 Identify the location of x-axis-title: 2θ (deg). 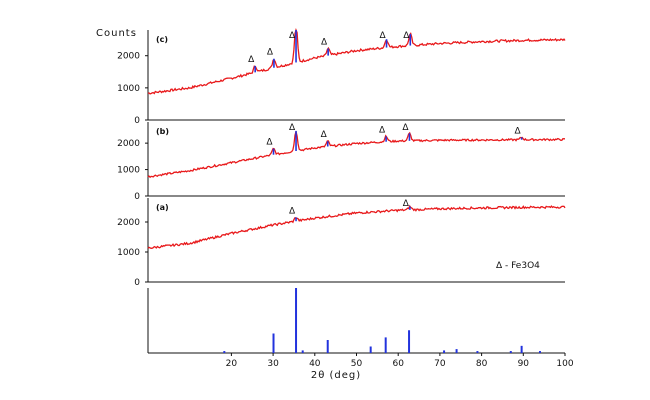
(336, 375).